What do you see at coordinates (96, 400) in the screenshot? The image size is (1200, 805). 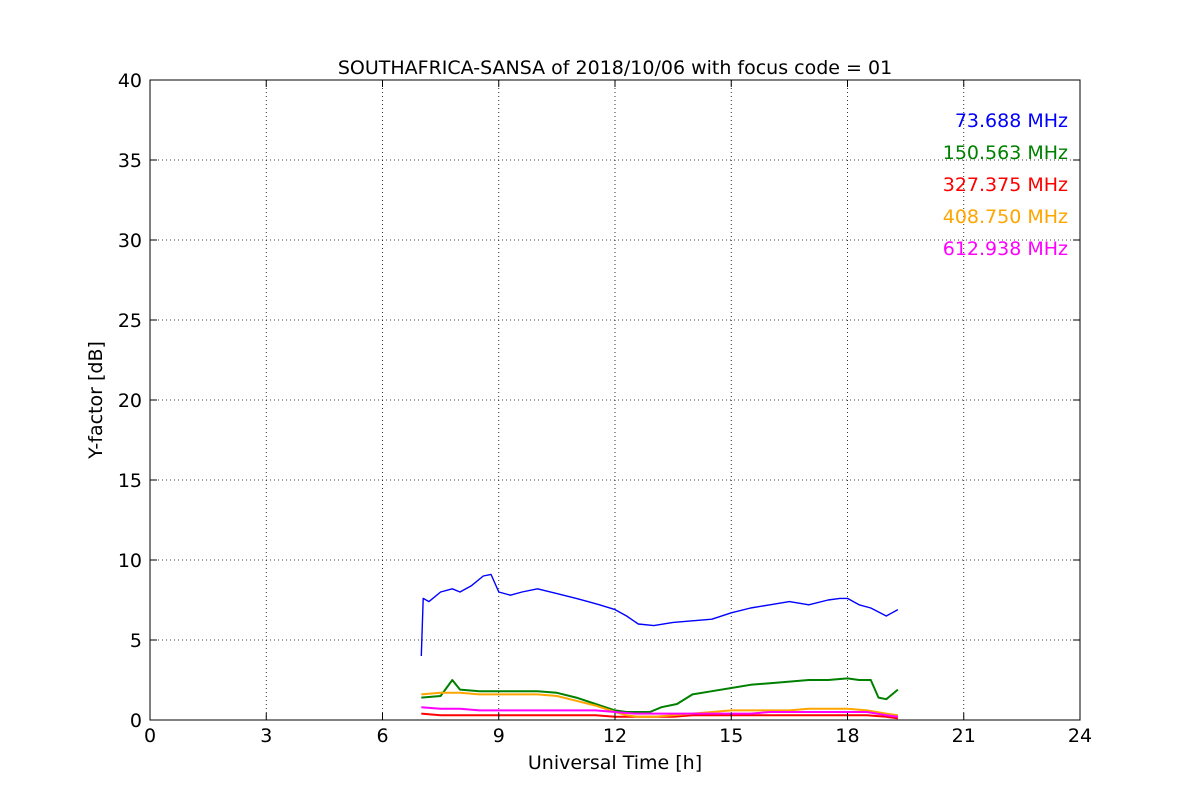 I see `y-axis-label: Y-factor [dB]` at bounding box center [96, 400].